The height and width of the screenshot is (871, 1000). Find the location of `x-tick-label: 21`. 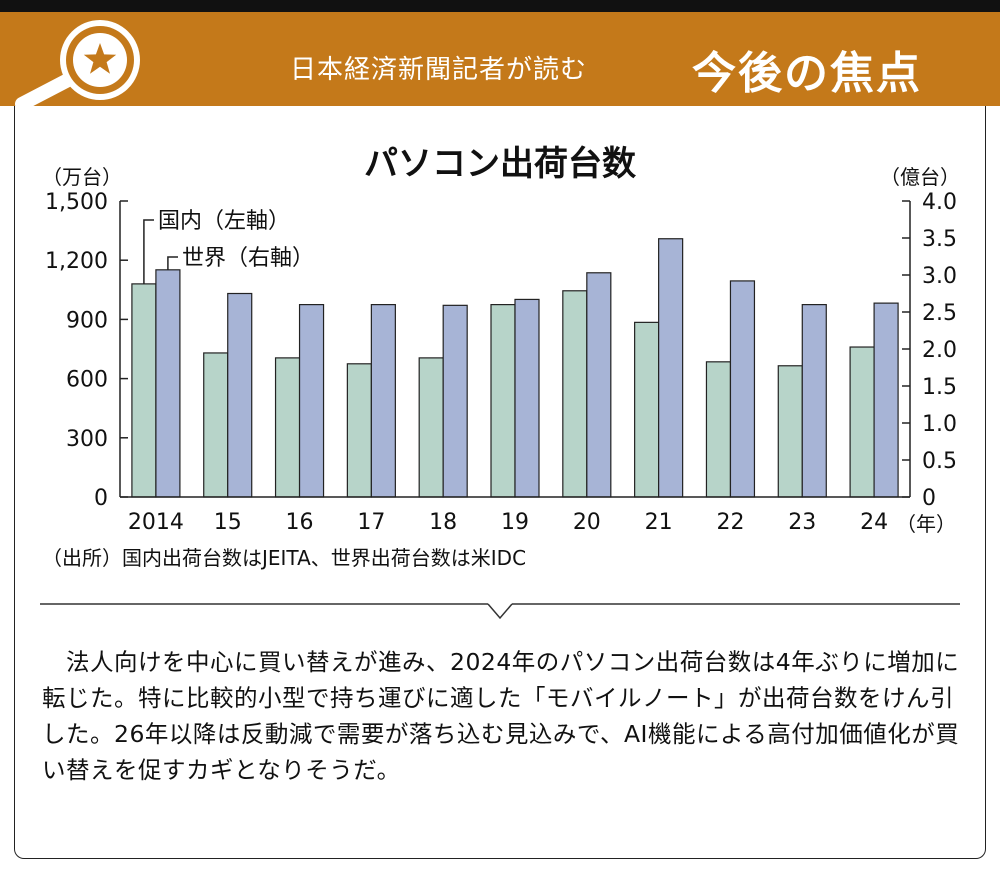

x-tick-label: 21 is located at coordinates (659, 522).